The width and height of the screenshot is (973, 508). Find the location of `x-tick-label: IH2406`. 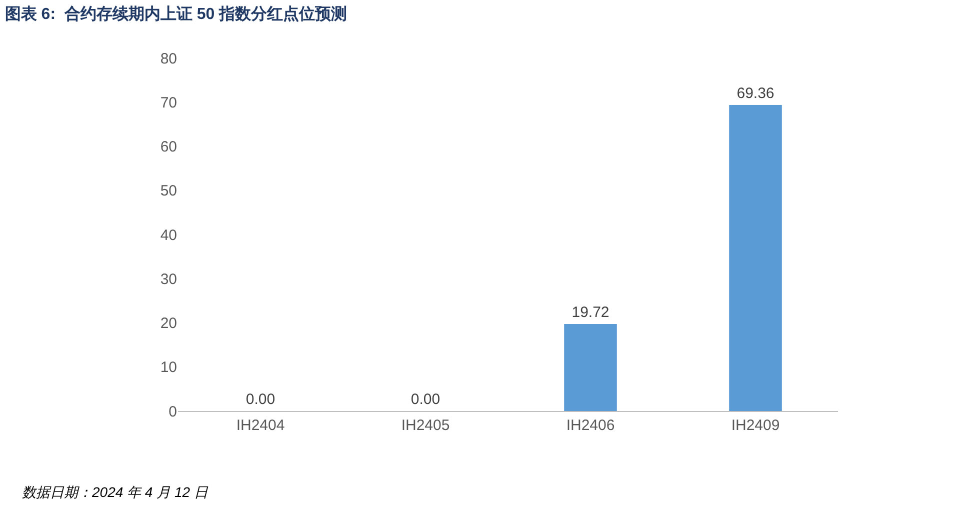

x-tick-label: IH2406 is located at coordinates (590, 425).